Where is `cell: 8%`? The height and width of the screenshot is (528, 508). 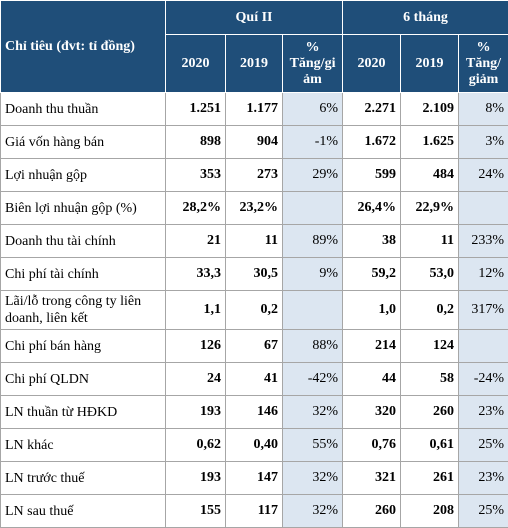 cell: 8% is located at coordinates (483, 109).